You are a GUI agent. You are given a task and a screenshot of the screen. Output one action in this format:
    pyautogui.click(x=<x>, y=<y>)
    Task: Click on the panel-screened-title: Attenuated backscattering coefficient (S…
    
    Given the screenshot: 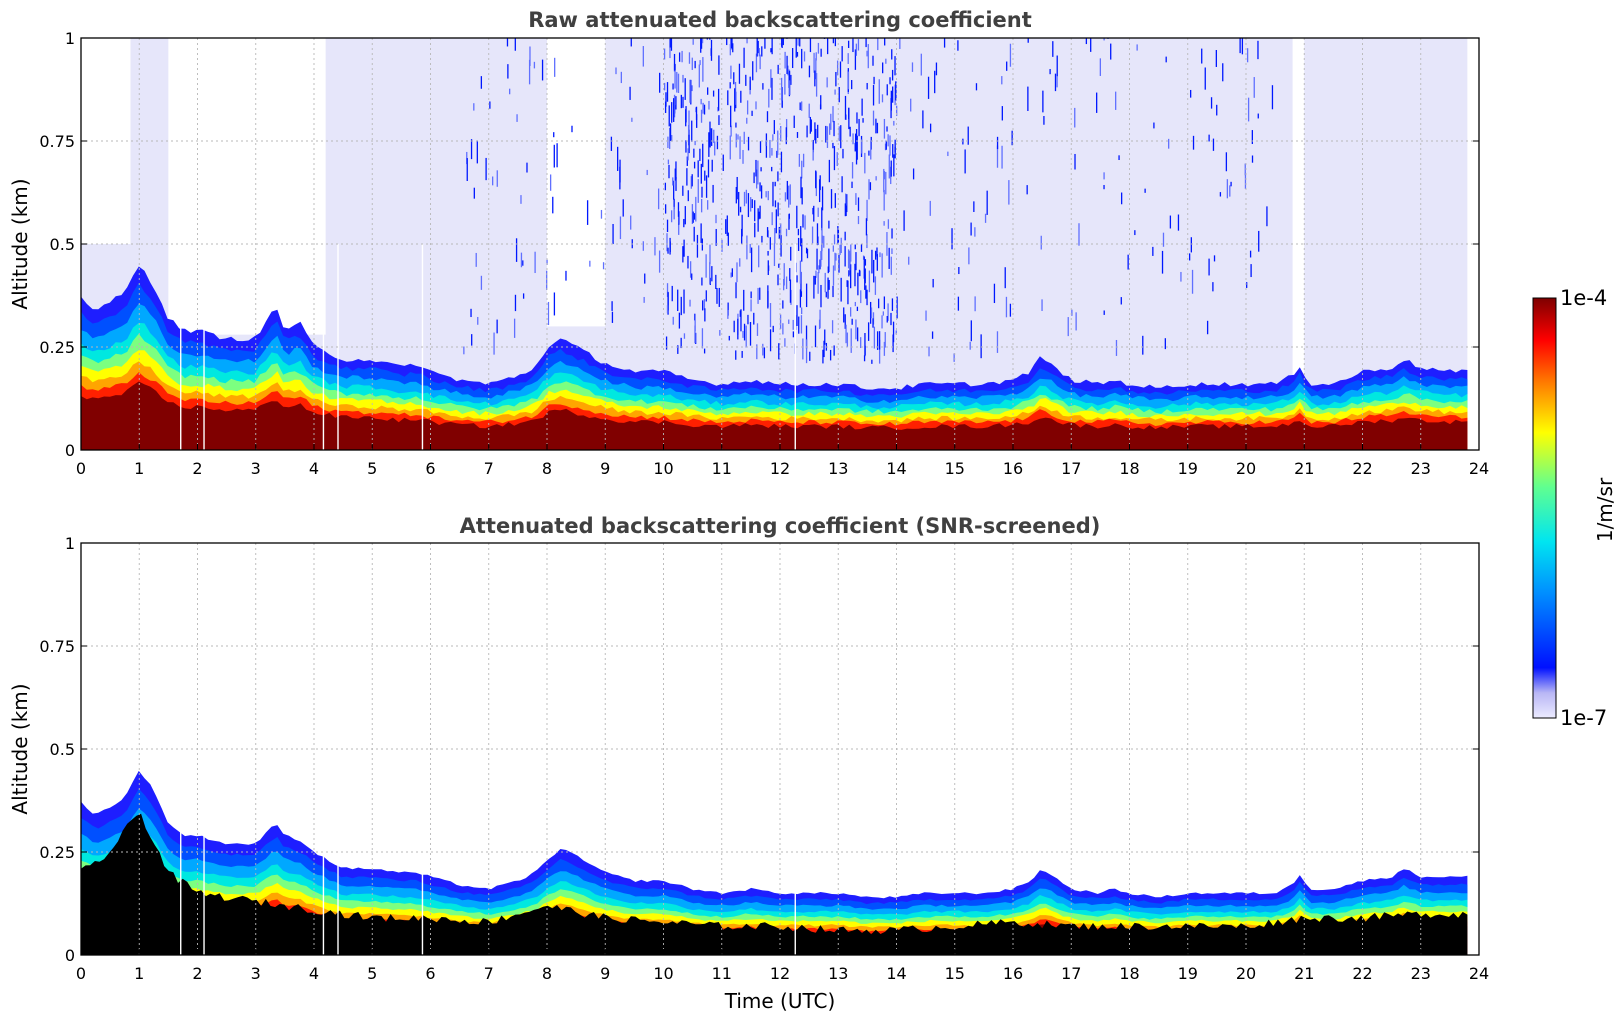 What is the action you would take?
    pyautogui.click(x=780, y=526)
    